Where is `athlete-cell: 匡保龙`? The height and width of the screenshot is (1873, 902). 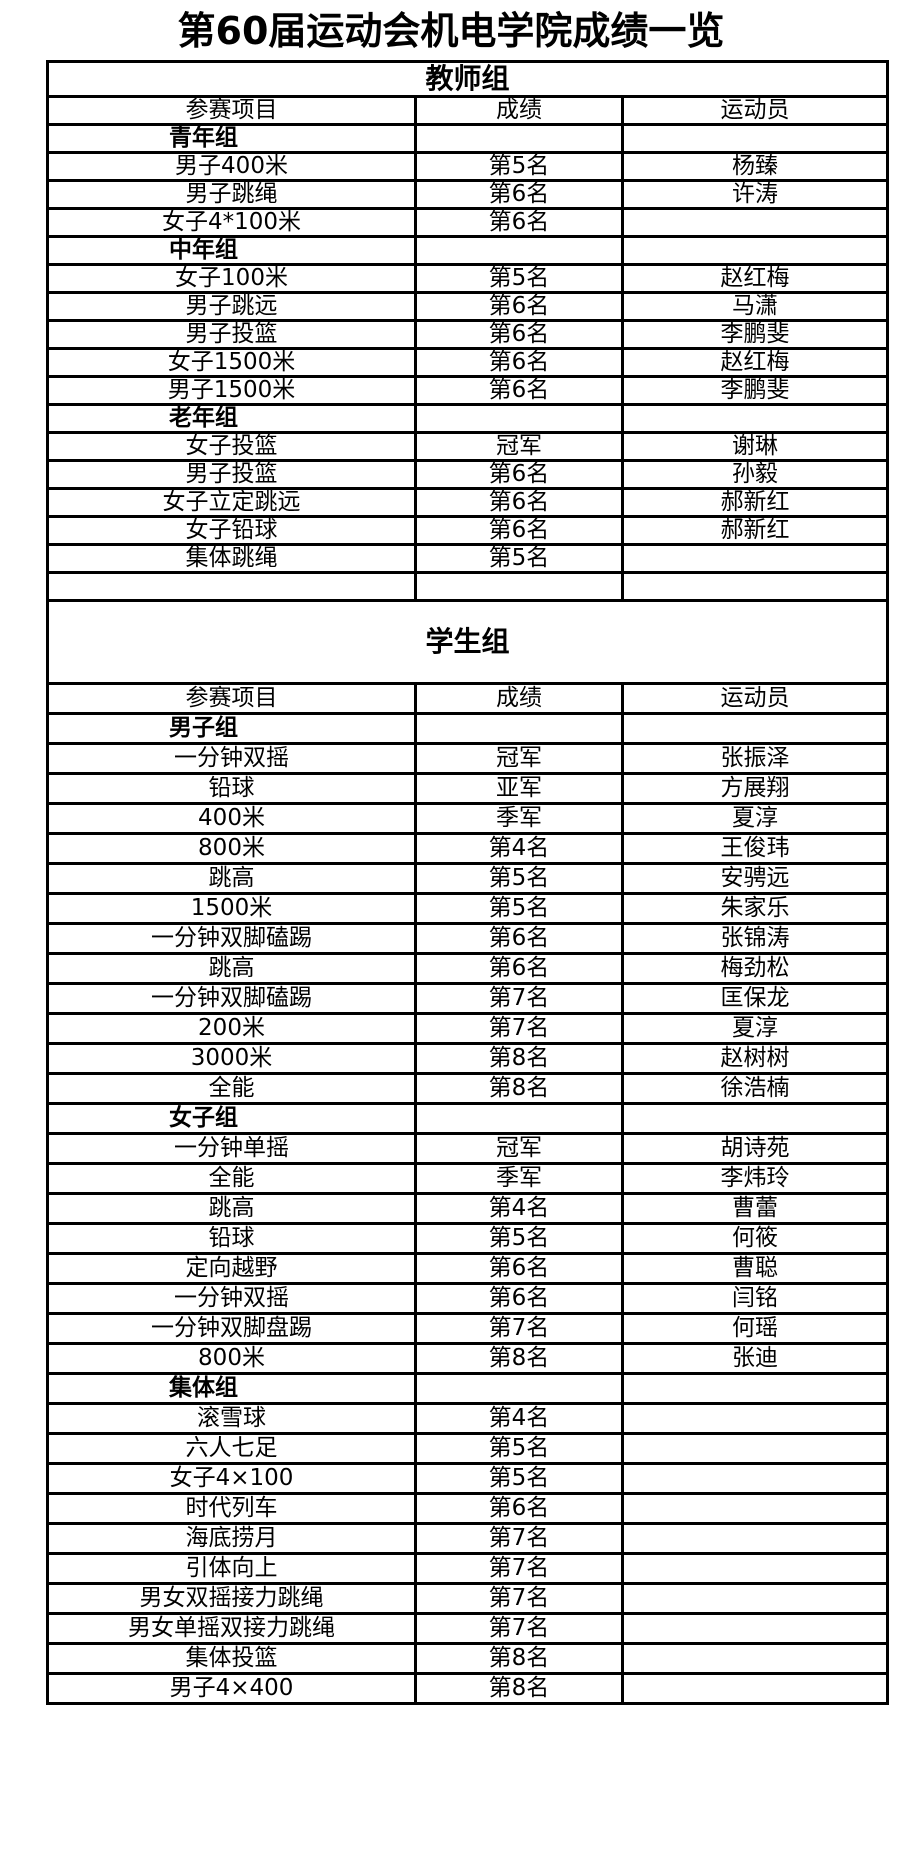
athlete-cell: 匡保龙 is located at coordinates (755, 998).